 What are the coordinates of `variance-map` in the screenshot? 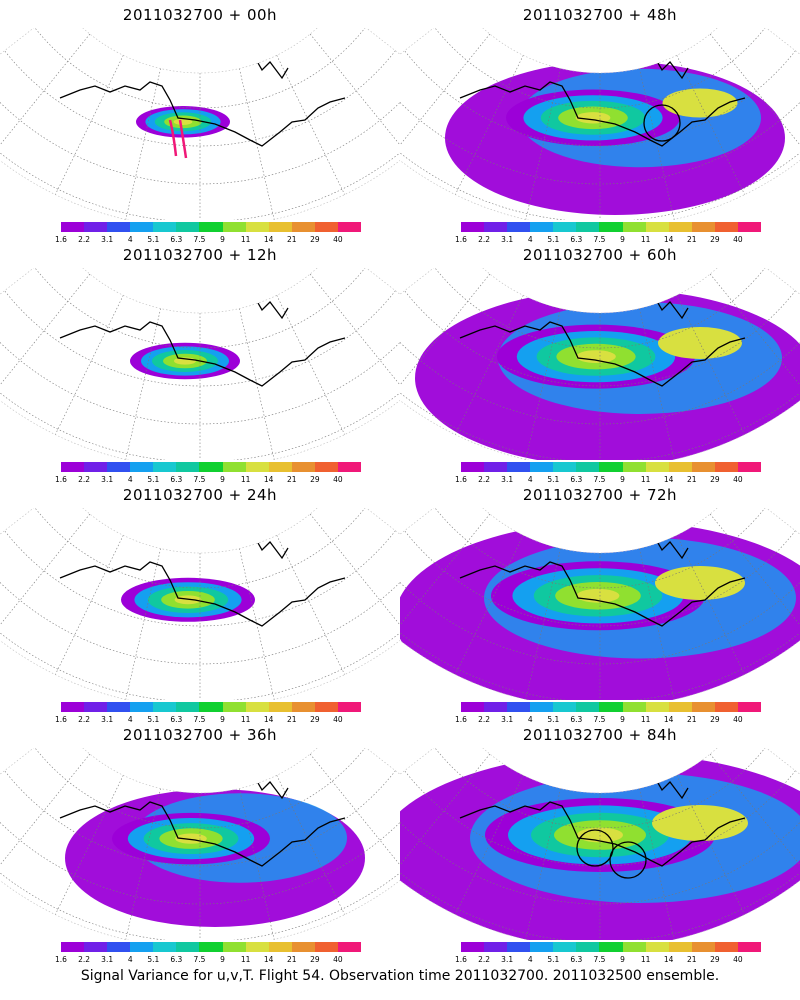 It's located at (200, 604).